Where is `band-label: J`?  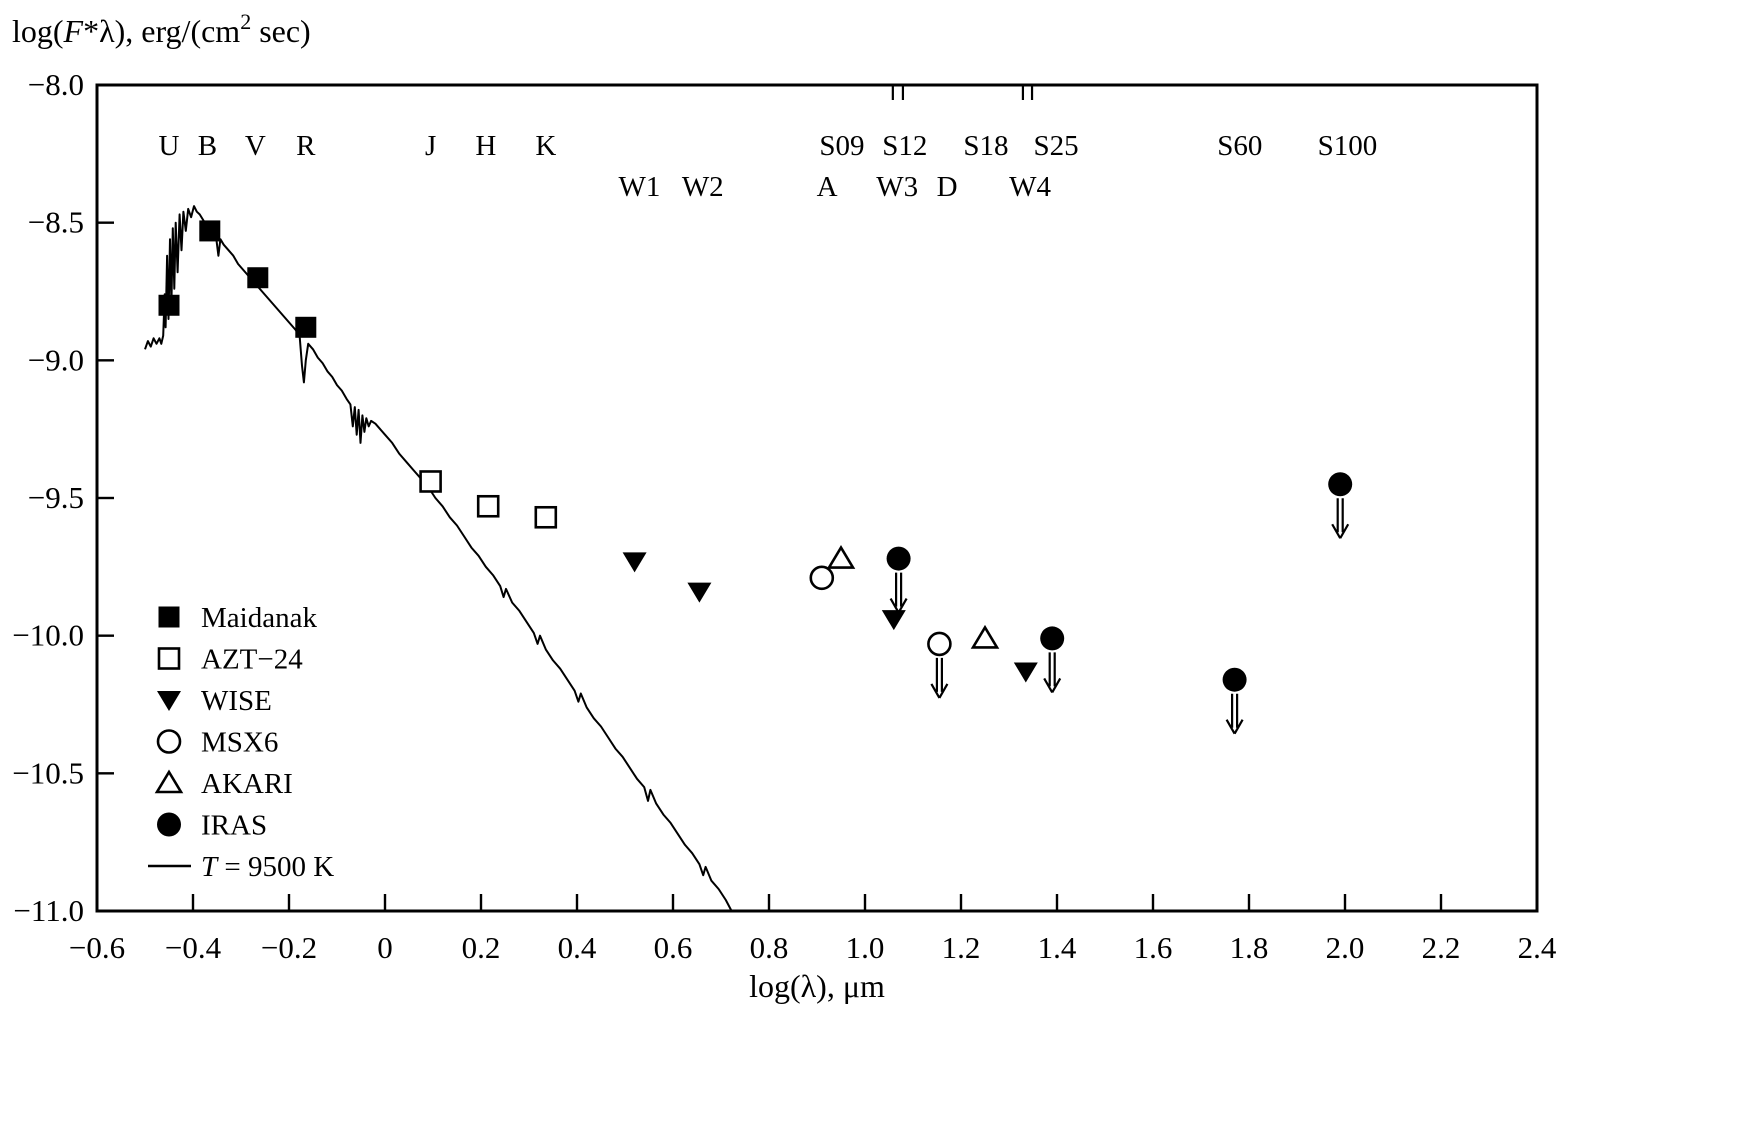 band-label: J is located at coordinates (430, 146).